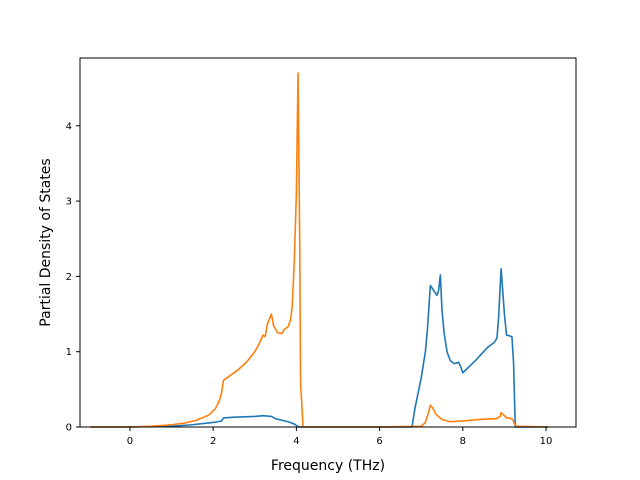 The image size is (640, 480). I want to click on x-tick-label: 2, so click(213, 441).